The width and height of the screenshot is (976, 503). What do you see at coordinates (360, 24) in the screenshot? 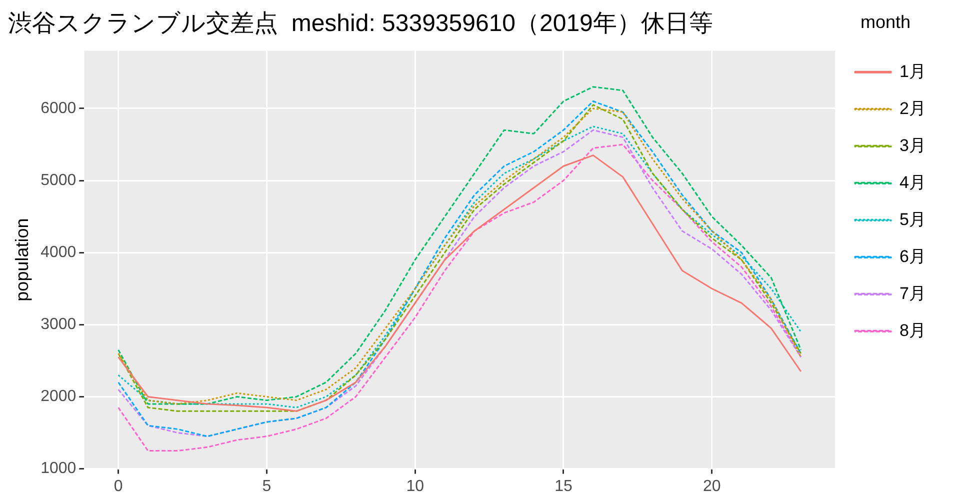
I see `chart-title: 渋谷スクランブル交差点 meshid: 5339359610（2019年）休日等` at bounding box center [360, 24].